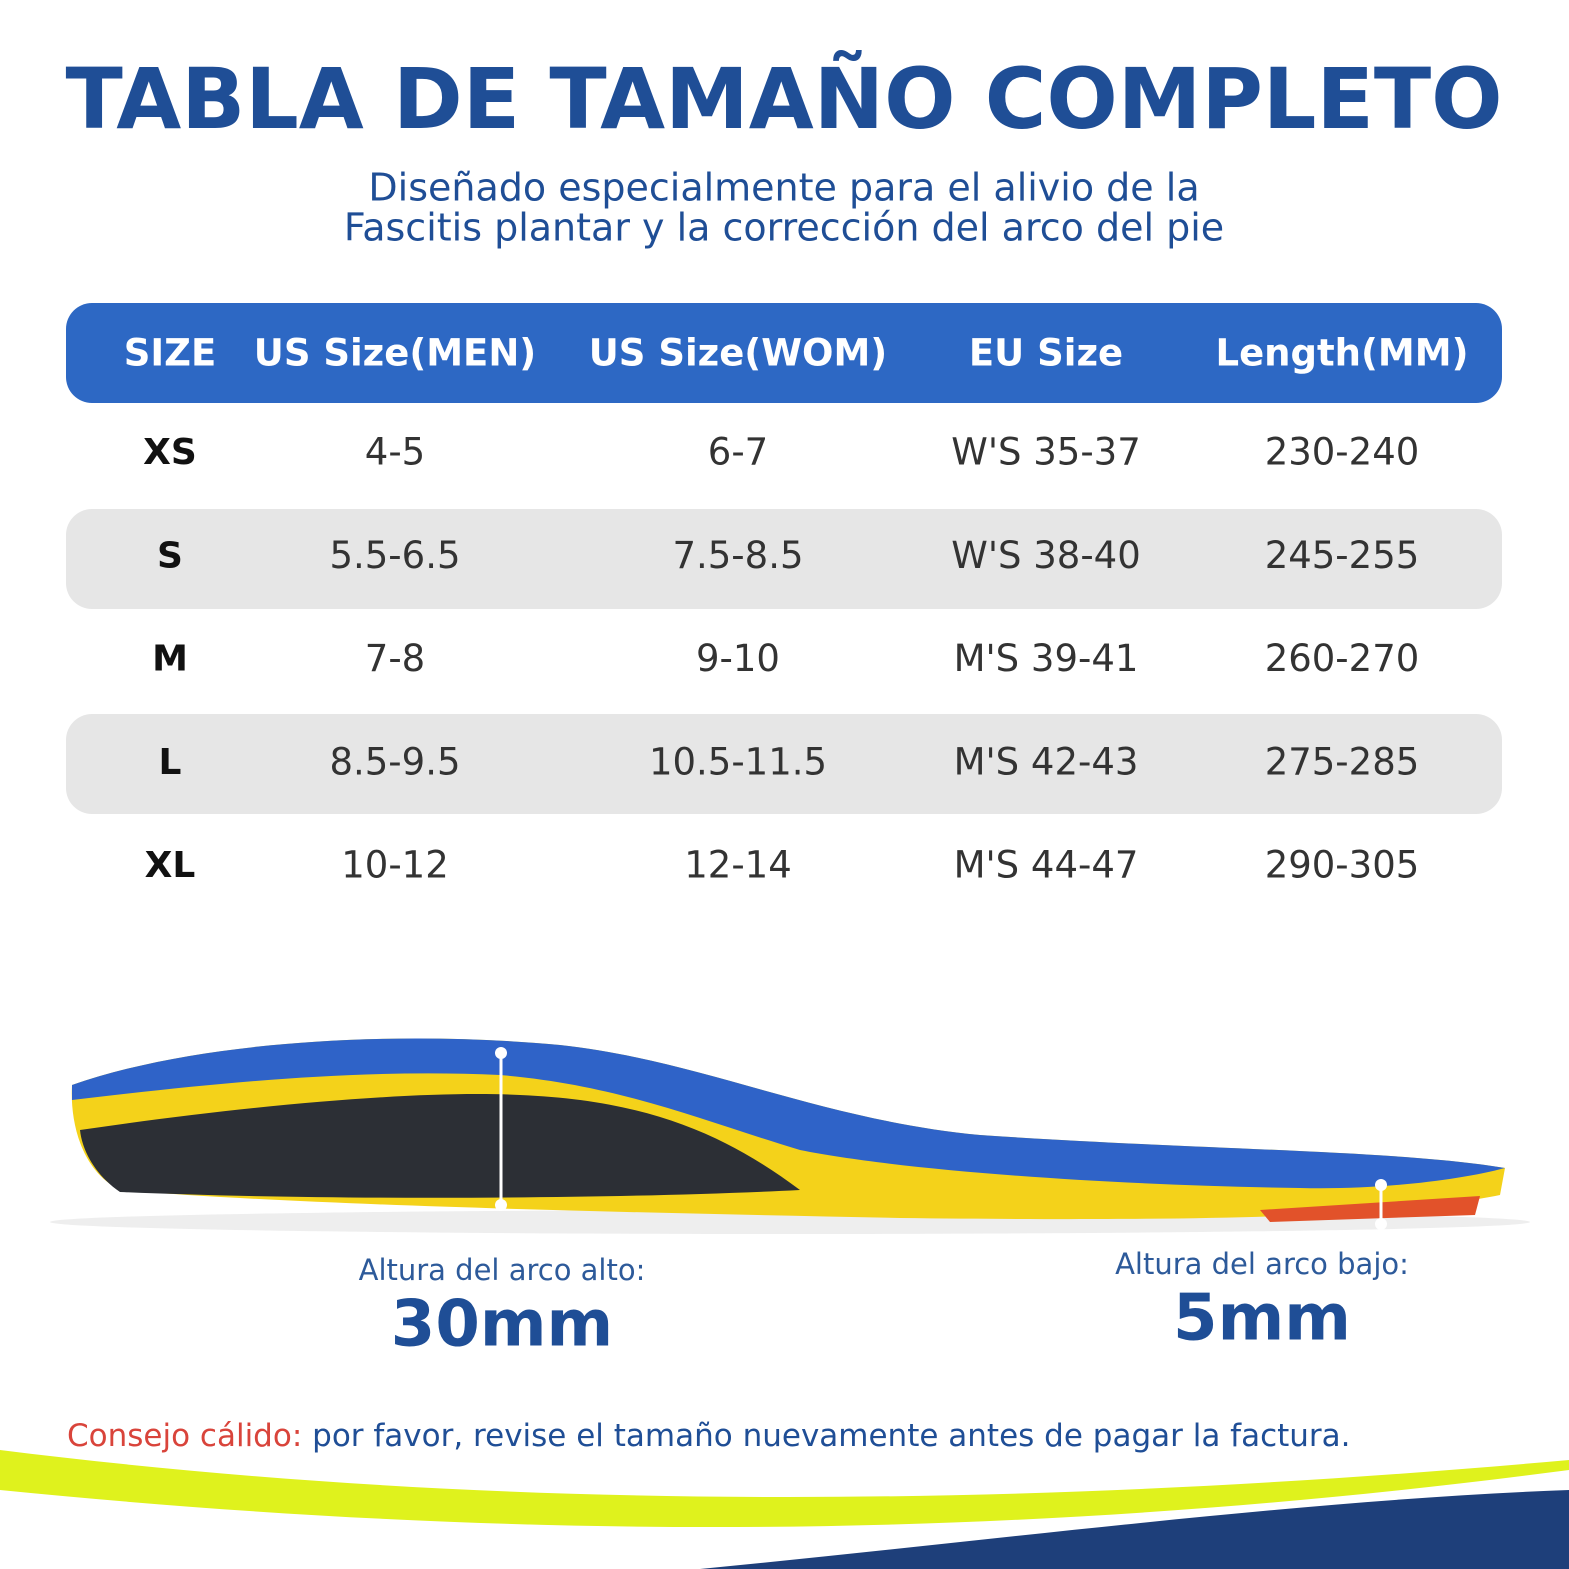 This screenshot has height=1569, width=1569. I want to click on size-cell: XL, so click(170, 865).